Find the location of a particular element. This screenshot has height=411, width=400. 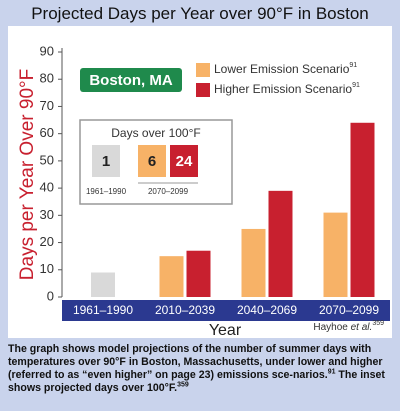

source: Hayhoe et al.359 is located at coordinates (348, 326).